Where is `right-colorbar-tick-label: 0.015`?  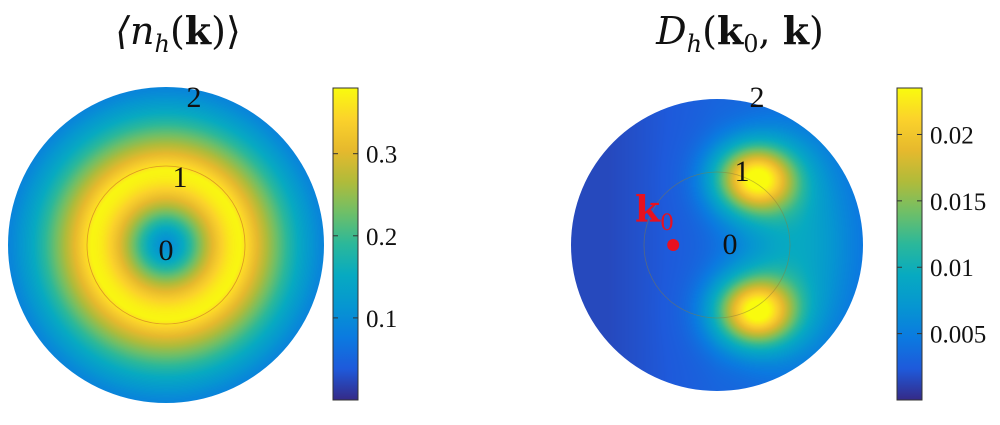 right-colorbar-tick-label: 0.015 is located at coordinates (958, 202).